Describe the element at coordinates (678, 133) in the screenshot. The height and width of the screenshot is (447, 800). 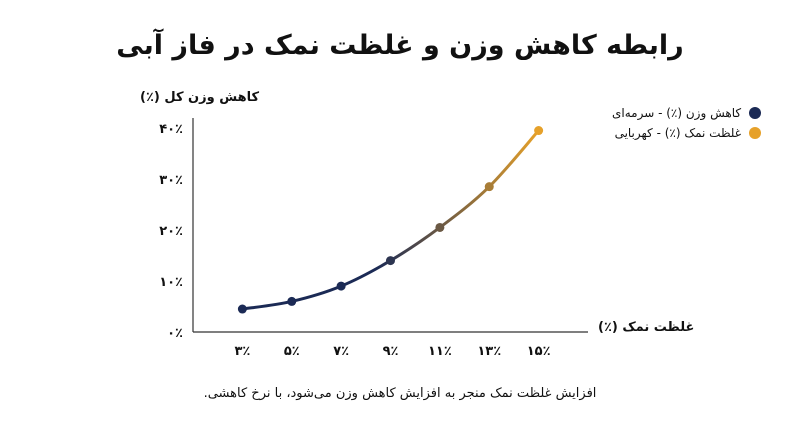
I see `legend-label: غلظت نمک (٪) - کهربایی` at that location.